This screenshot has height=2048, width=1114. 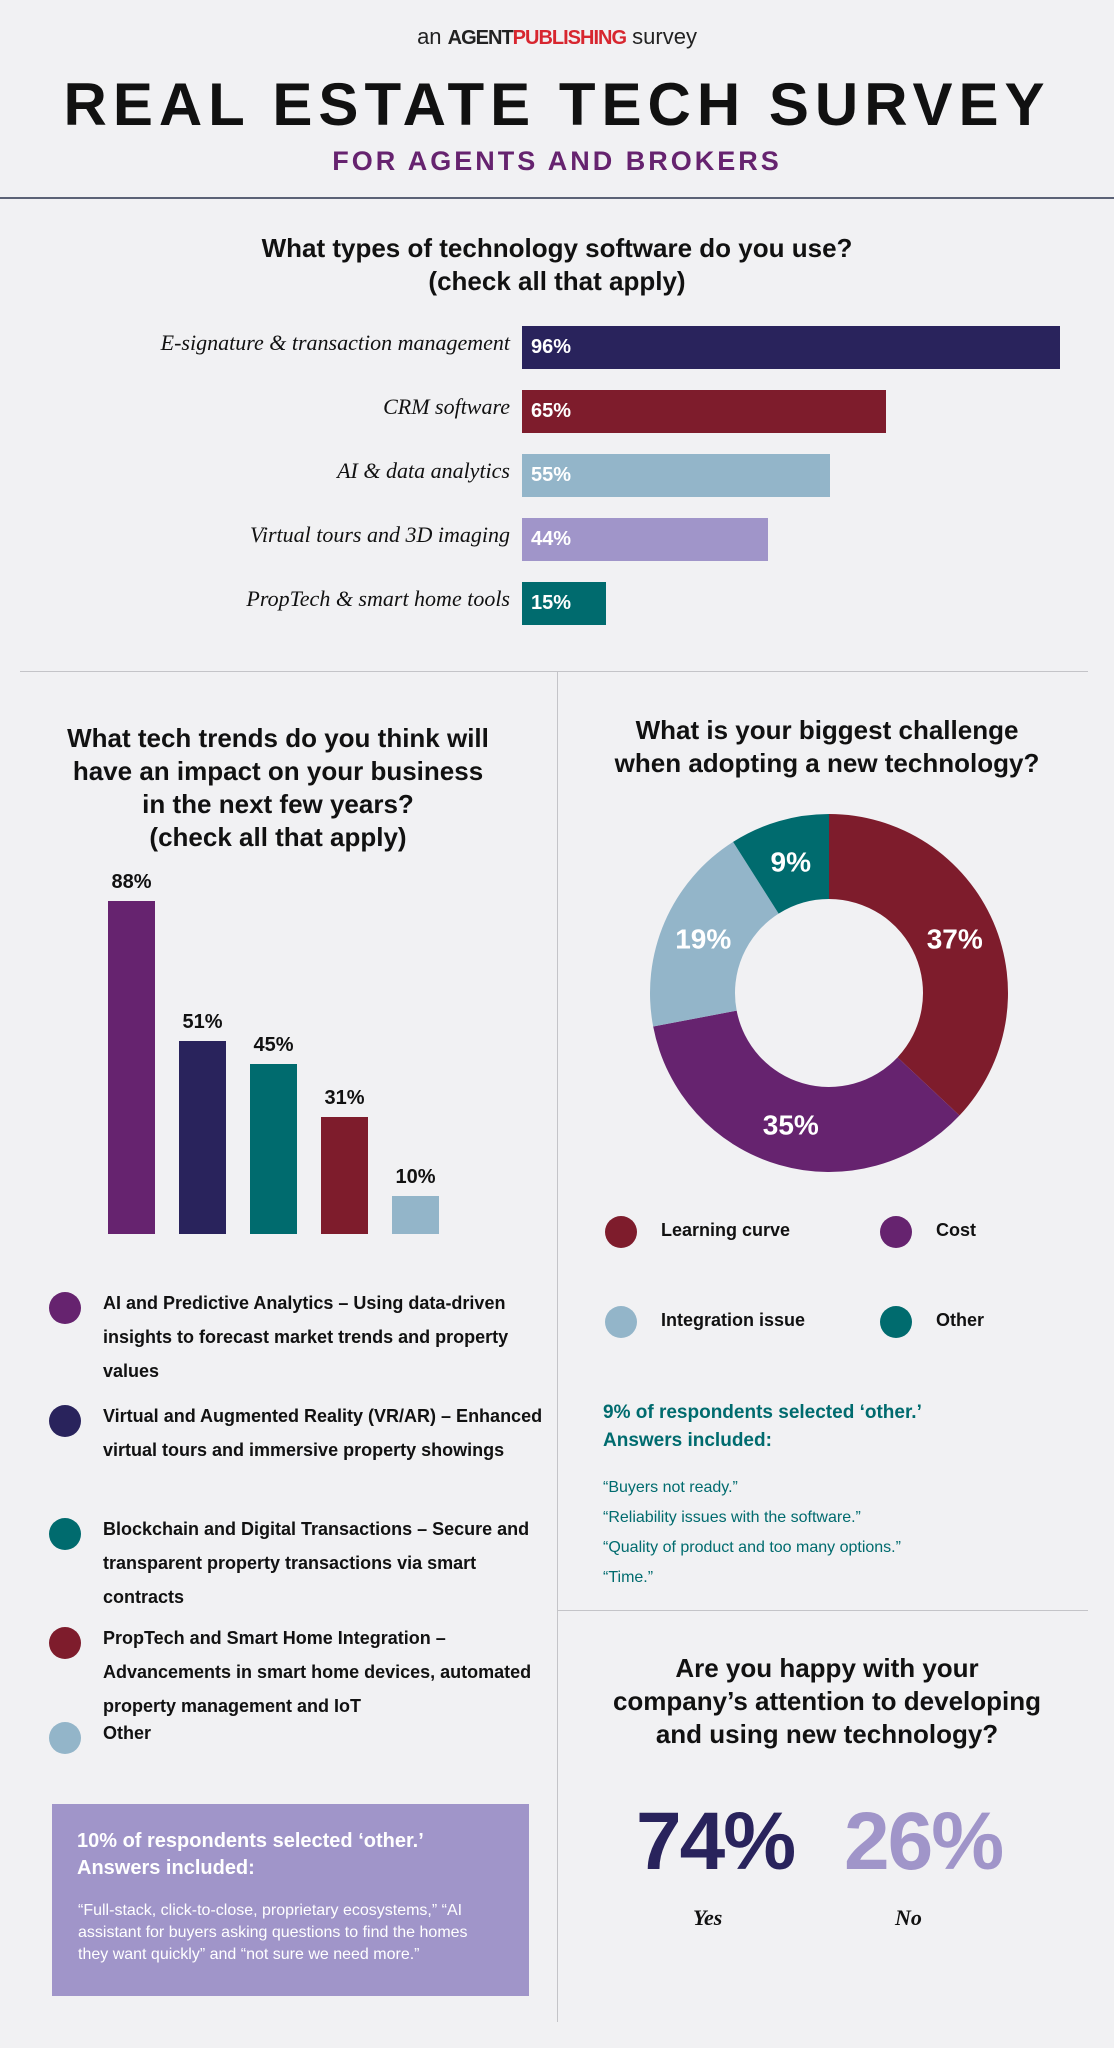 What do you see at coordinates (908, 1917) in the screenshot?
I see `no-label: No` at bounding box center [908, 1917].